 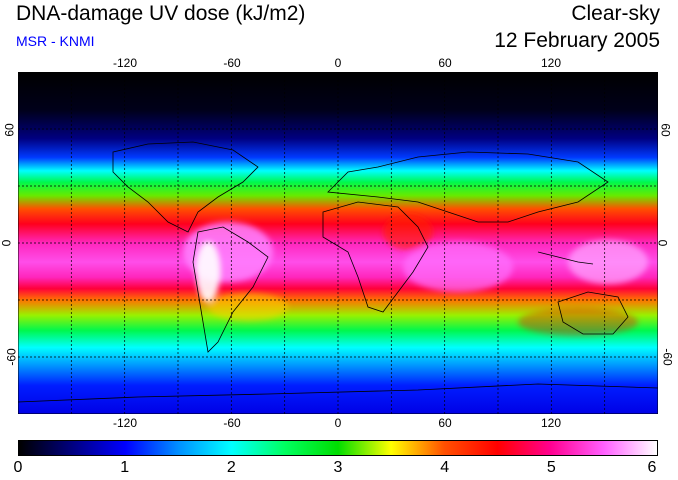 I want to click on lon-tick-bottom: 0, so click(x=338, y=423).